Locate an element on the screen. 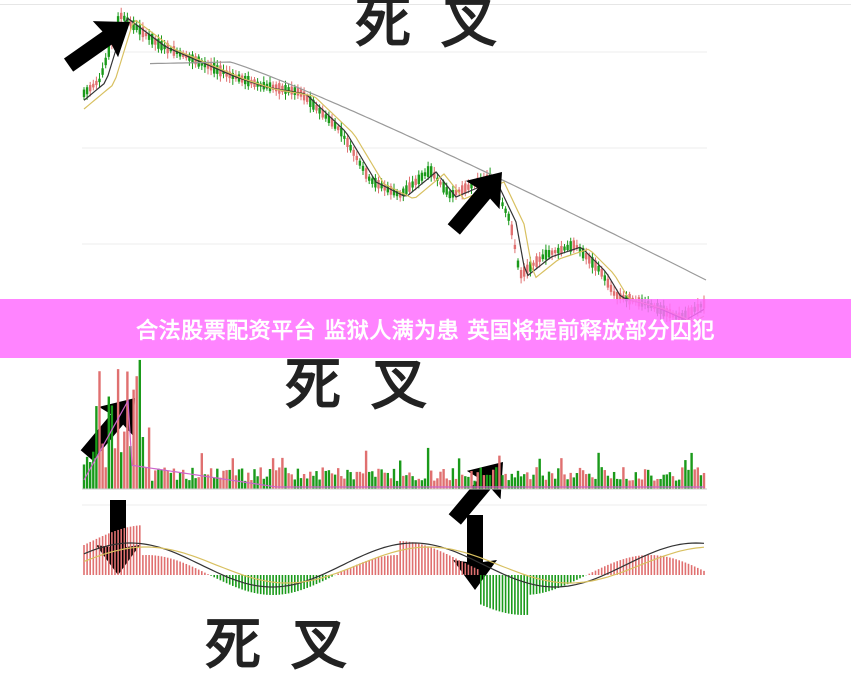 This screenshot has height=681, width=851. top-divider is located at coordinates (425, 4).